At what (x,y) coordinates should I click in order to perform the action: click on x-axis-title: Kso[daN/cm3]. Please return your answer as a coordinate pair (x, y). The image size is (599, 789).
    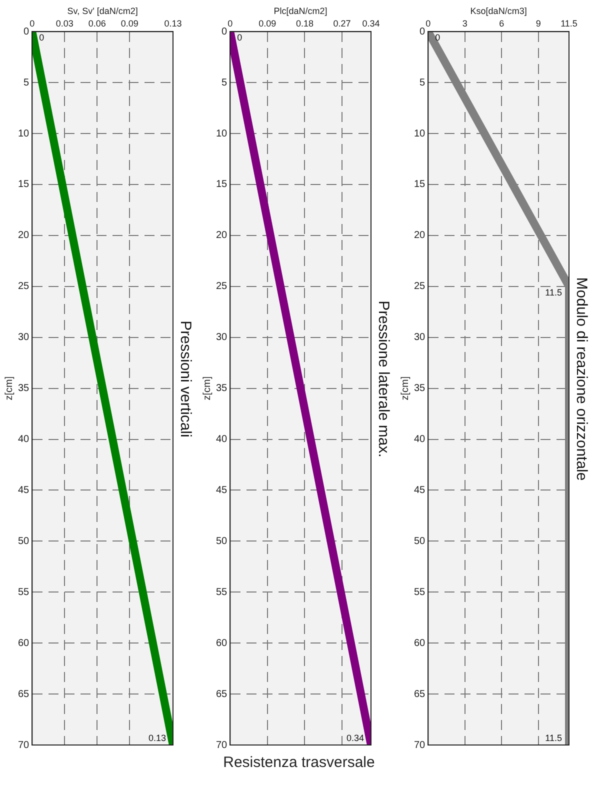
    Looking at the image, I should click on (498, 11).